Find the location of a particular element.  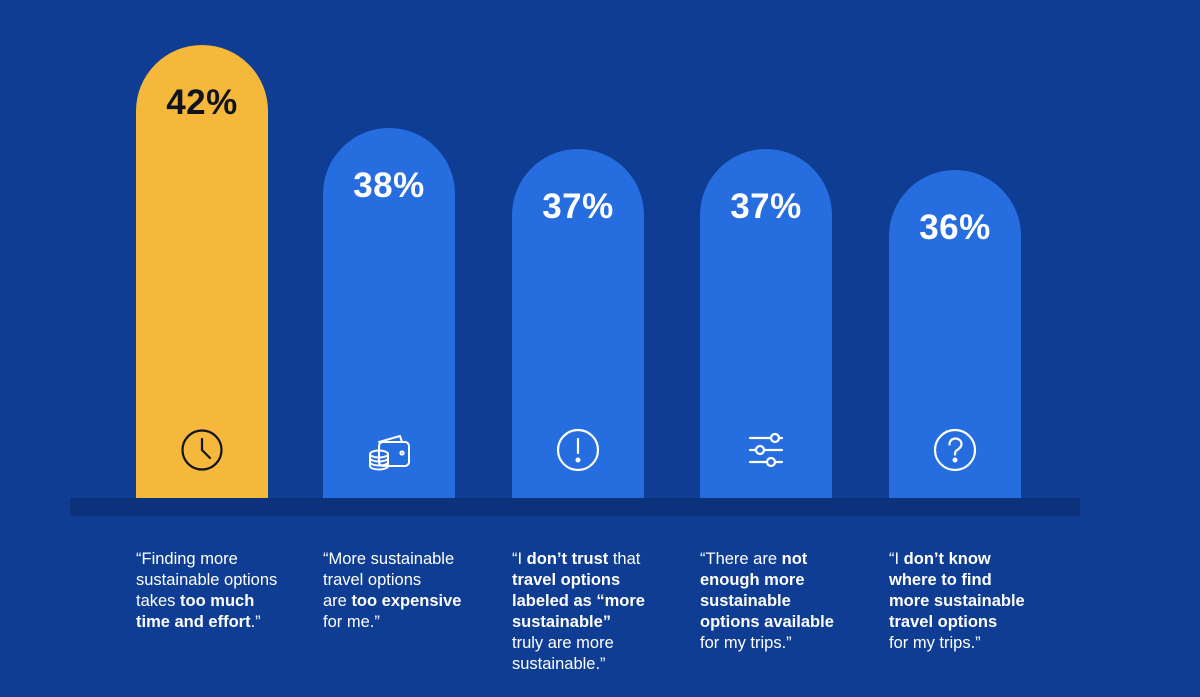

question-circle-icon is located at coordinates (955, 450).